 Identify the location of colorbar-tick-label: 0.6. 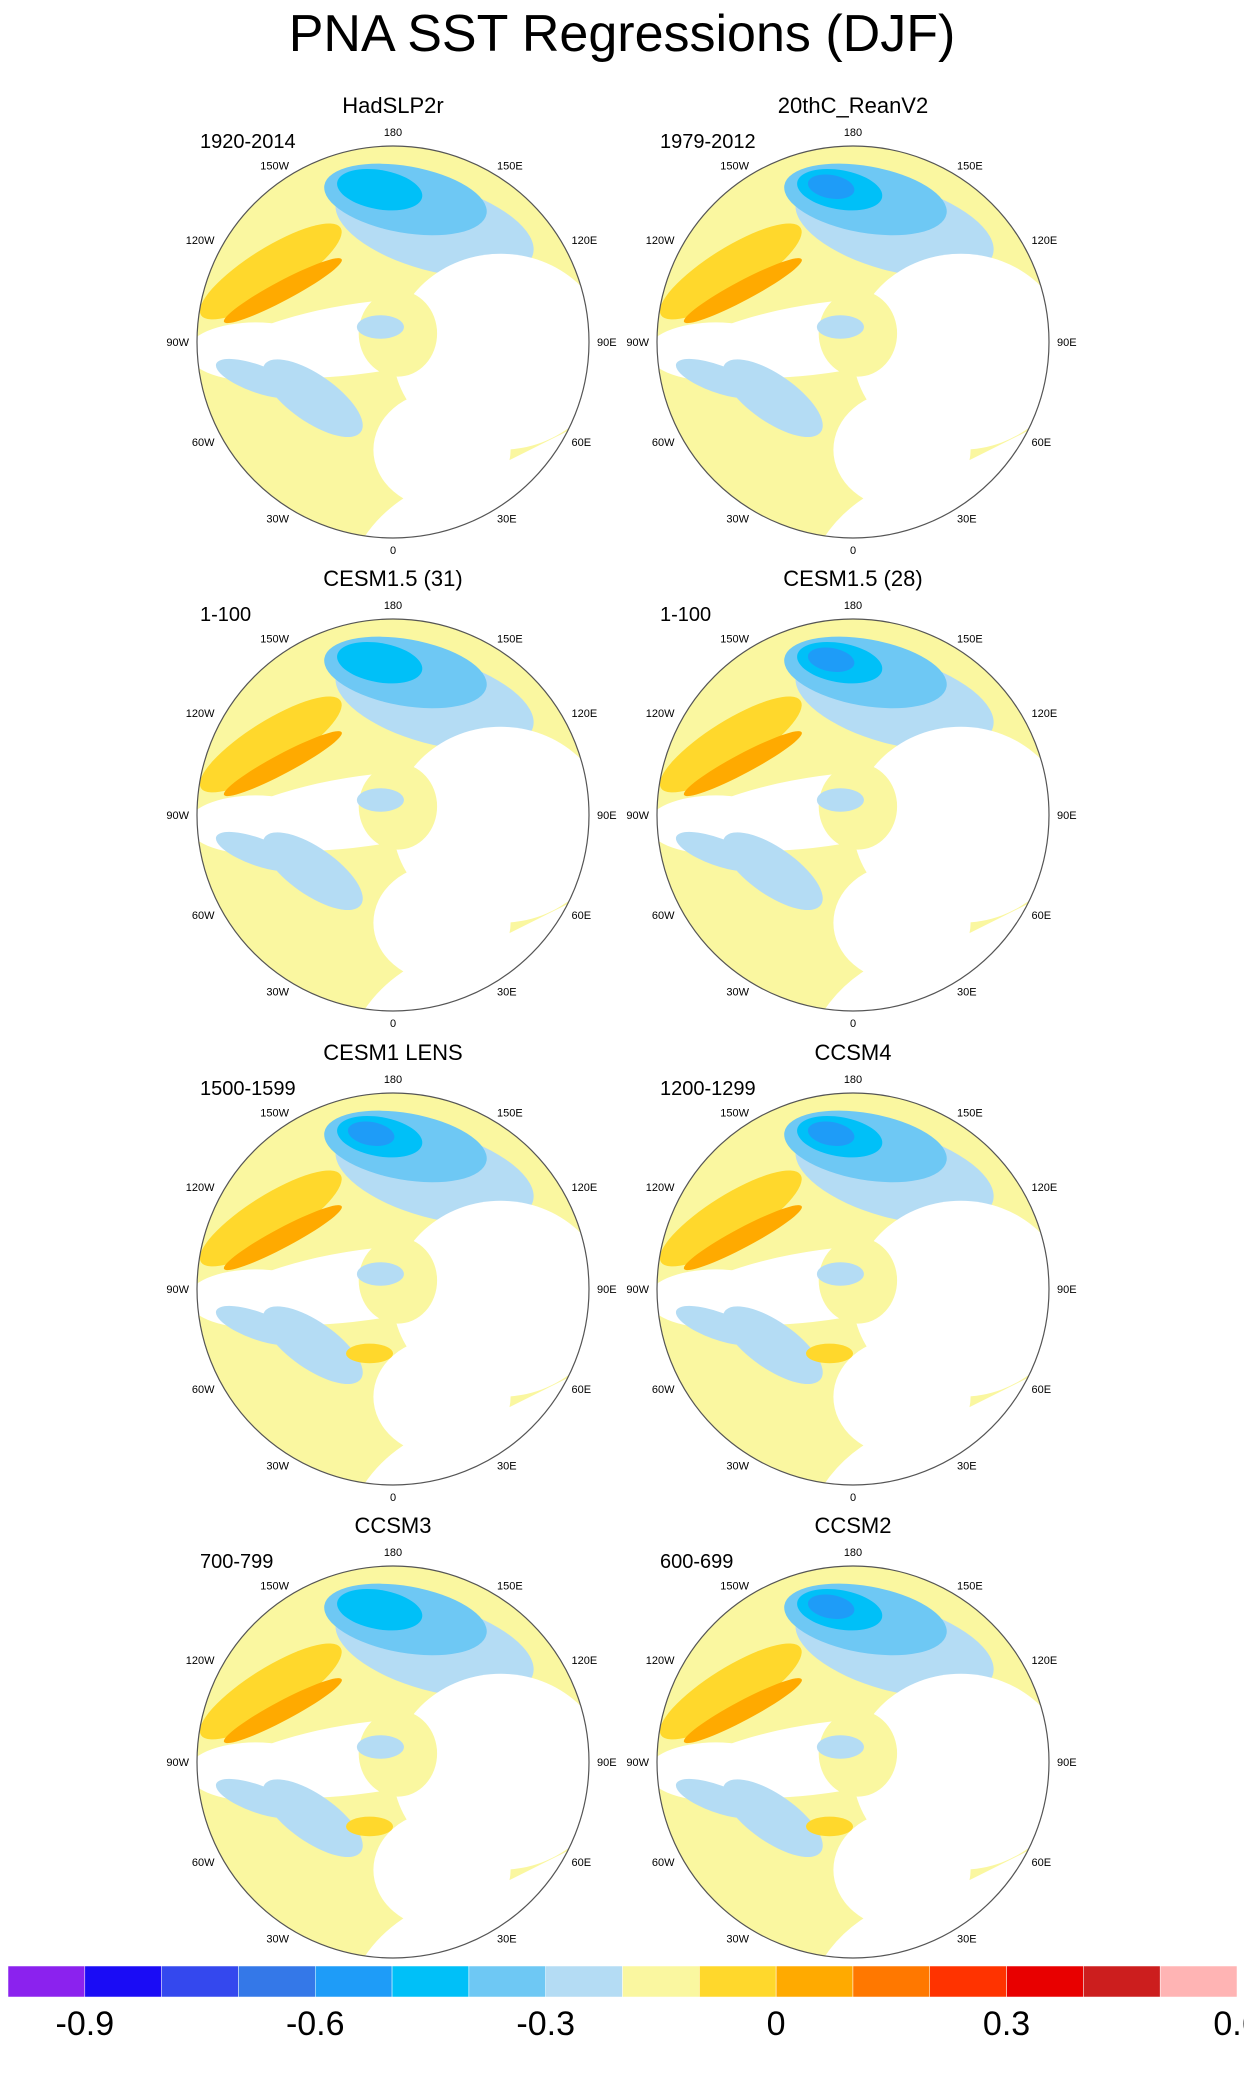
(1228, 2024).